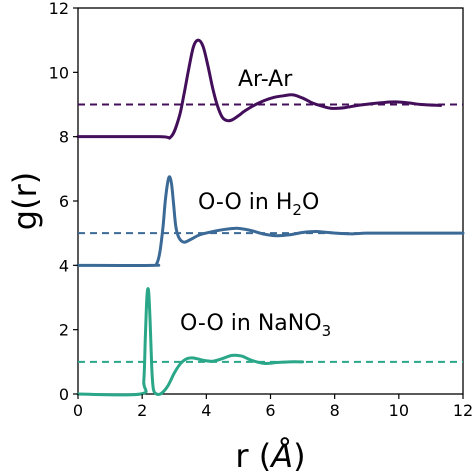 The image size is (474, 475). I want to click on series-label-tail: O, so click(310, 202).